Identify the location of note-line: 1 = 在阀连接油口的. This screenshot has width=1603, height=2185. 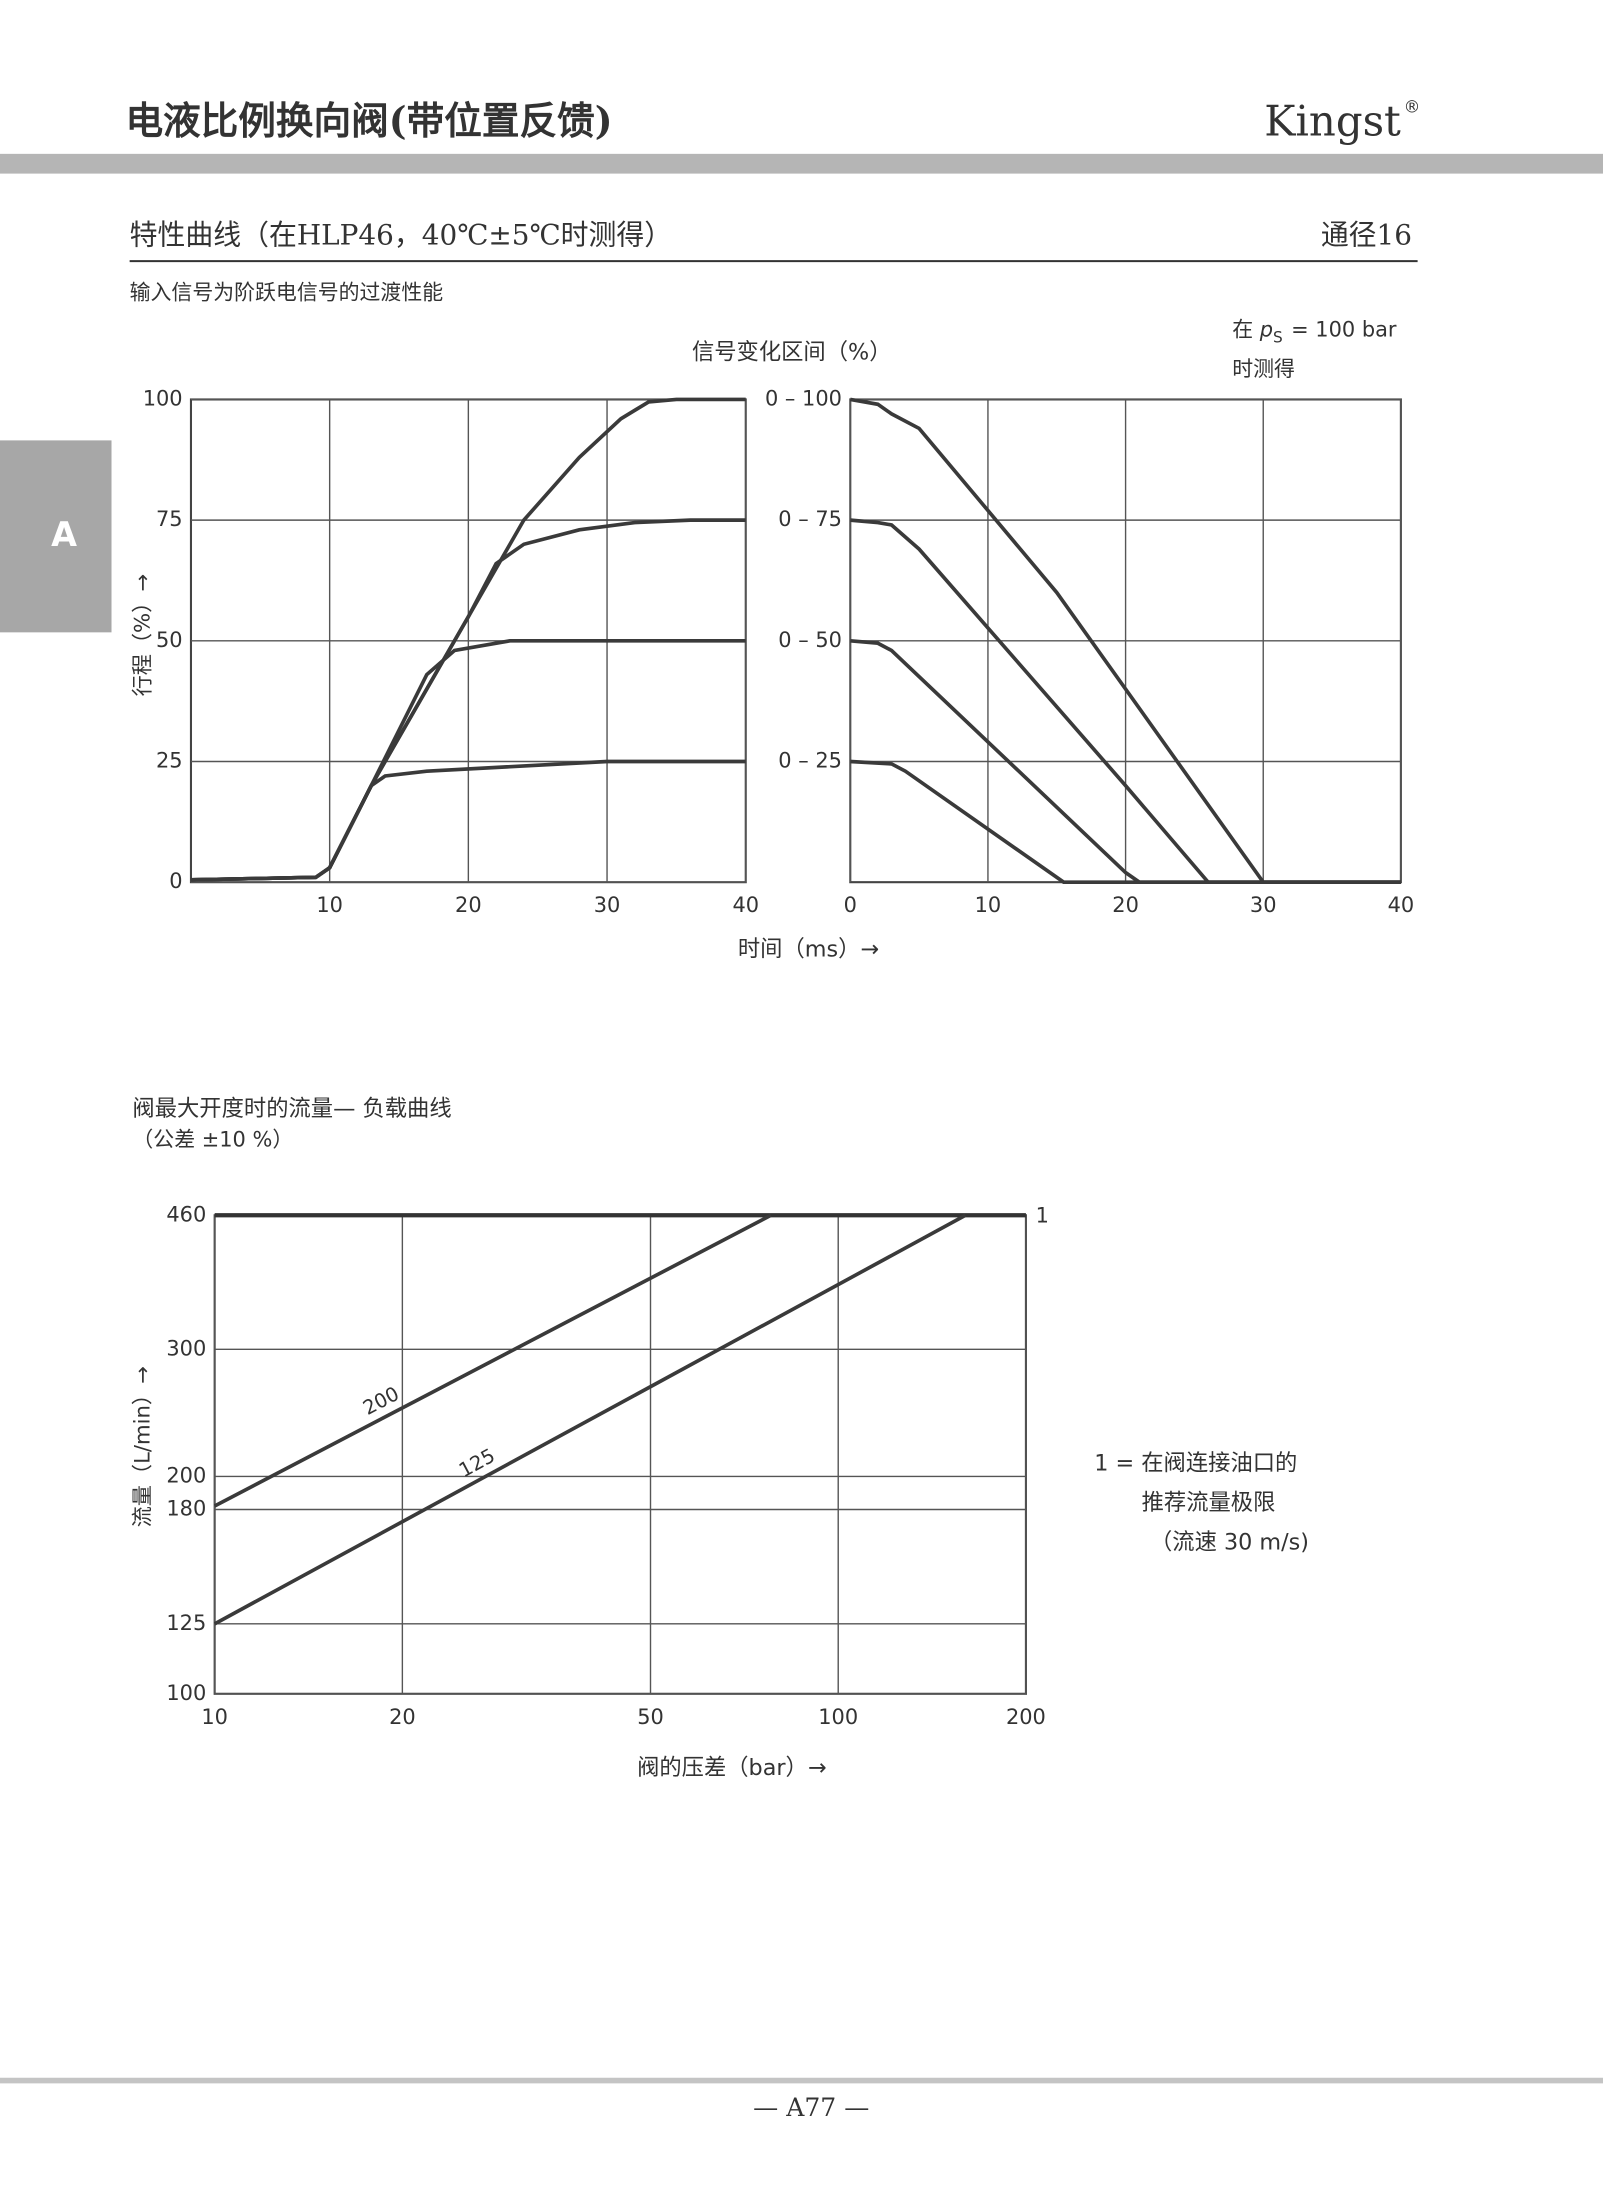
(1195, 1463).